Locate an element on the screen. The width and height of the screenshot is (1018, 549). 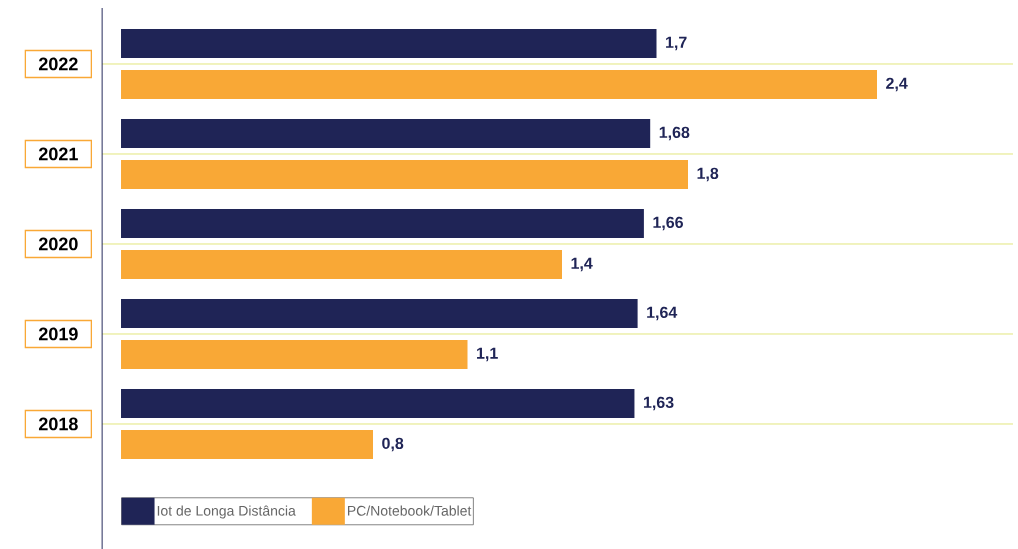
data-label: 1,68 is located at coordinates (674, 133).